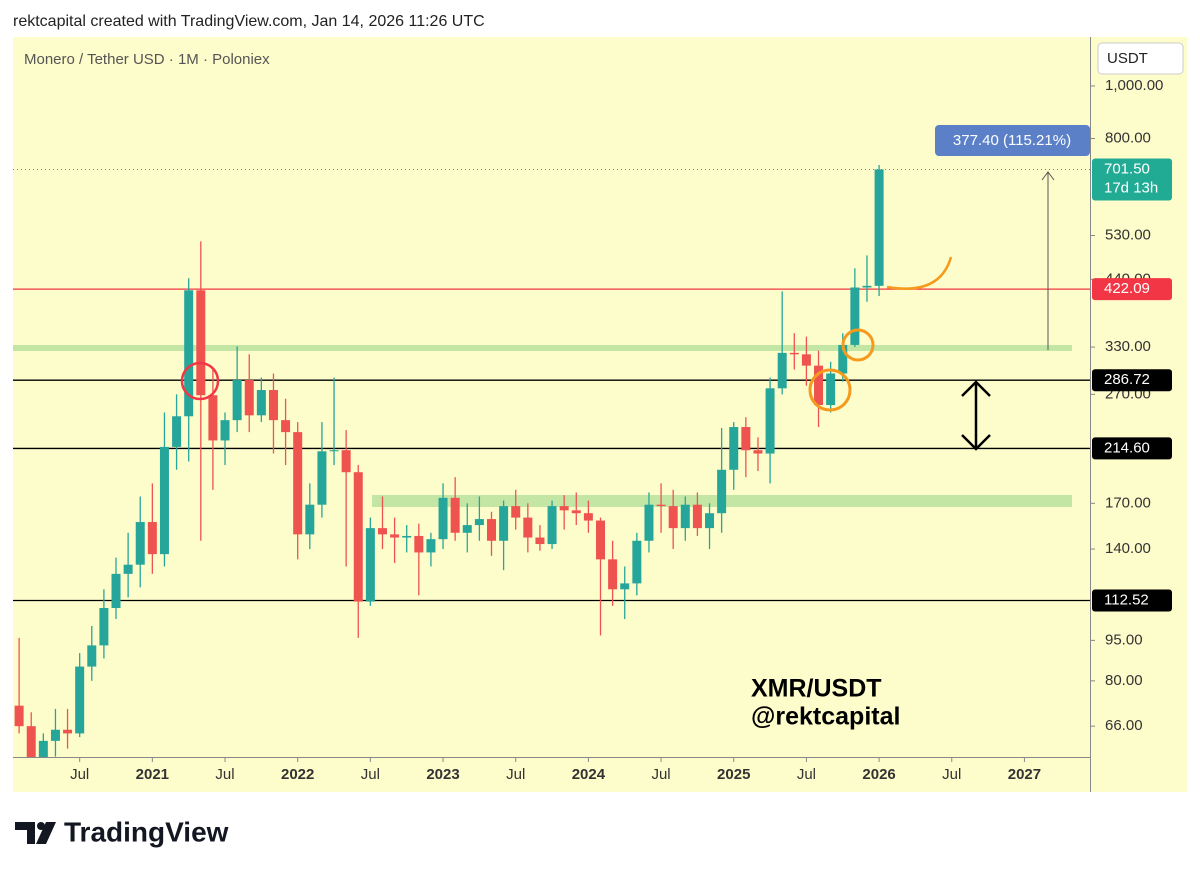 The width and height of the screenshot is (1200, 872). Describe the element at coordinates (1134, 85) in the screenshot. I see `y-tick-label: 1,000.00` at that location.